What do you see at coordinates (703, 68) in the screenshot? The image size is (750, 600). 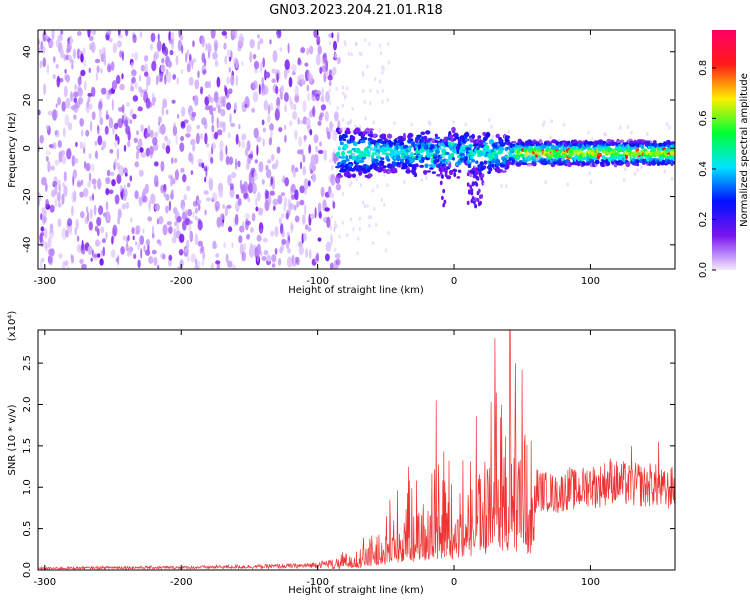 I see `colorbar-tick-label: 0.8` at bounding box center [703, 68].